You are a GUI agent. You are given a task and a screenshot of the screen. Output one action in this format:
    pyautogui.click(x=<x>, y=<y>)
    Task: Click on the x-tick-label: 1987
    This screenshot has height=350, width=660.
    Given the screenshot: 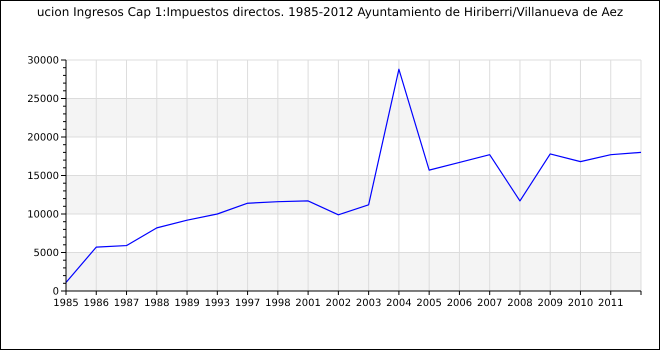 What is the action you would take?
    pyautogui.click(x=127, y=303)
    